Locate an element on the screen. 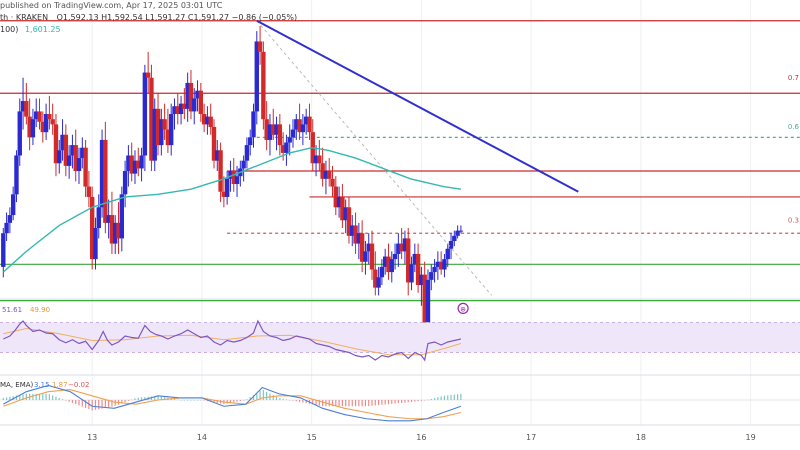 This screenshot has width=800, height=450. x-tick-label: 14 is located at coordinates (202, 437).